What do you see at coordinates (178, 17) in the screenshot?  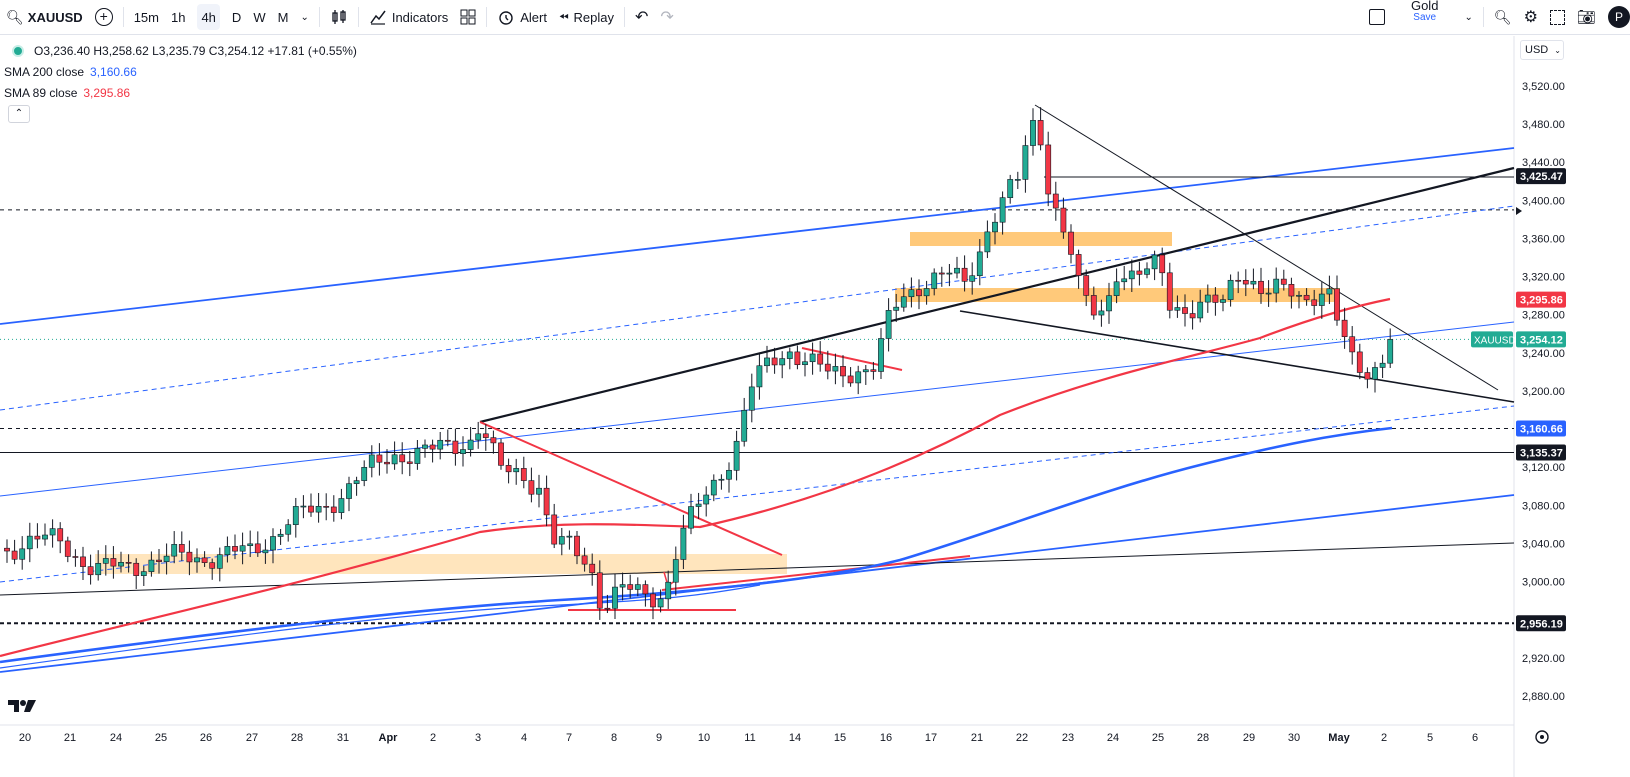 I see `timeframe-1h: 1h` at bounding box center [178, 17].